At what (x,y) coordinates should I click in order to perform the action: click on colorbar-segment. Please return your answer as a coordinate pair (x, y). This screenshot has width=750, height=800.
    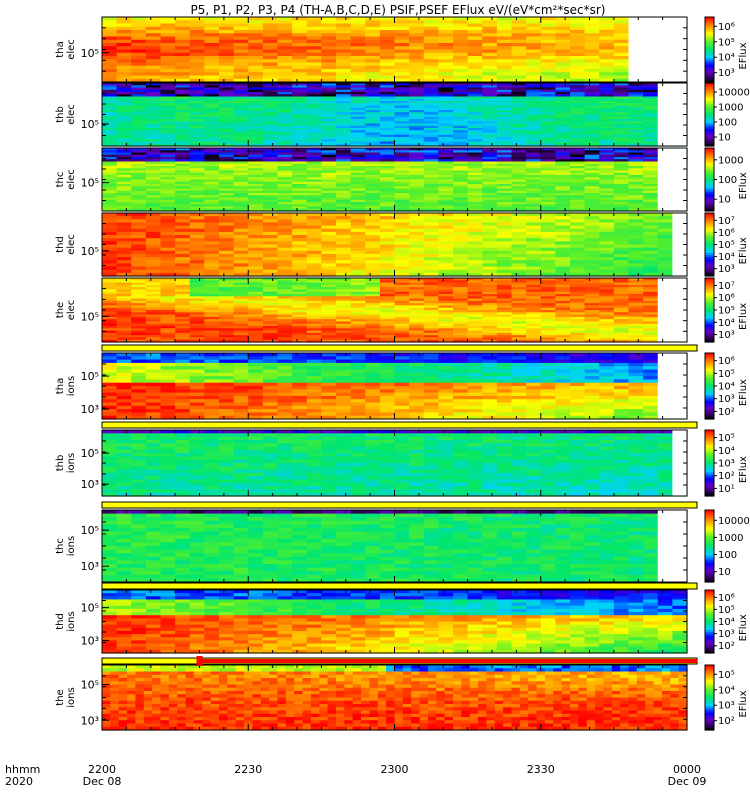
    Looking at the image, I should click on (709, 59).